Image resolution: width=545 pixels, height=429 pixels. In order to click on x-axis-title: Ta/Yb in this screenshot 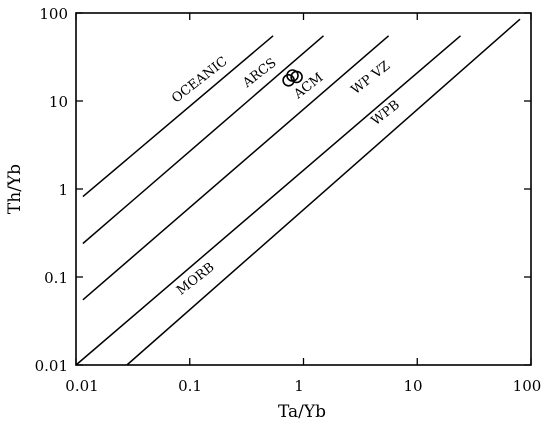, I will do `click(302, 412)`.